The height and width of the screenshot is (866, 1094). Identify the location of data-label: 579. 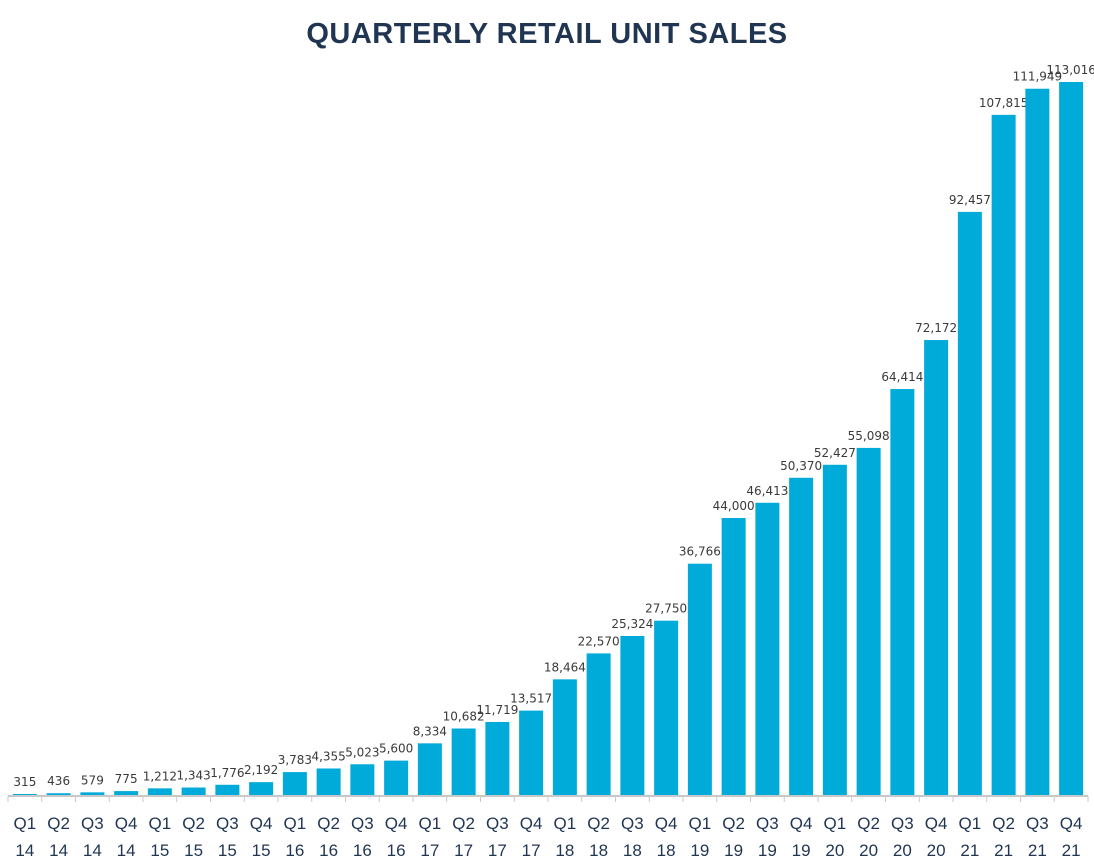
(92, 780).